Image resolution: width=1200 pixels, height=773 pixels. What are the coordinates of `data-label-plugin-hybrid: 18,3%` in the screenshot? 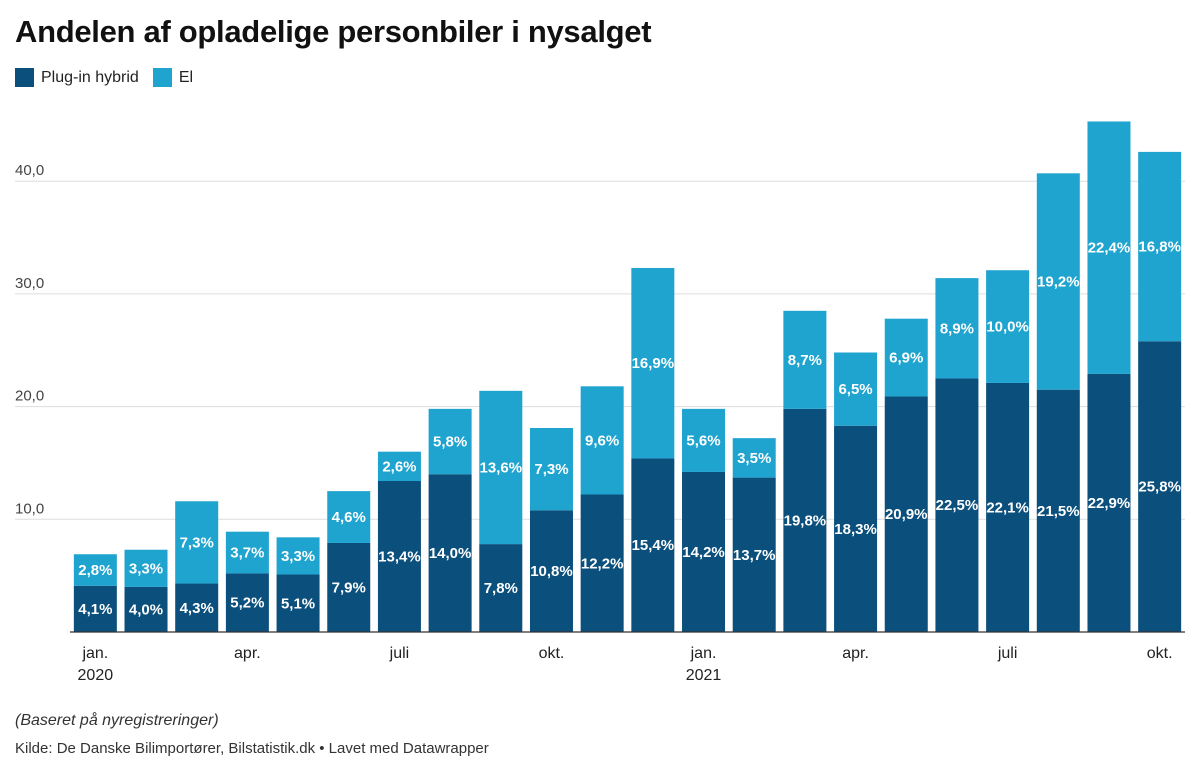 It's located at (855, 529).